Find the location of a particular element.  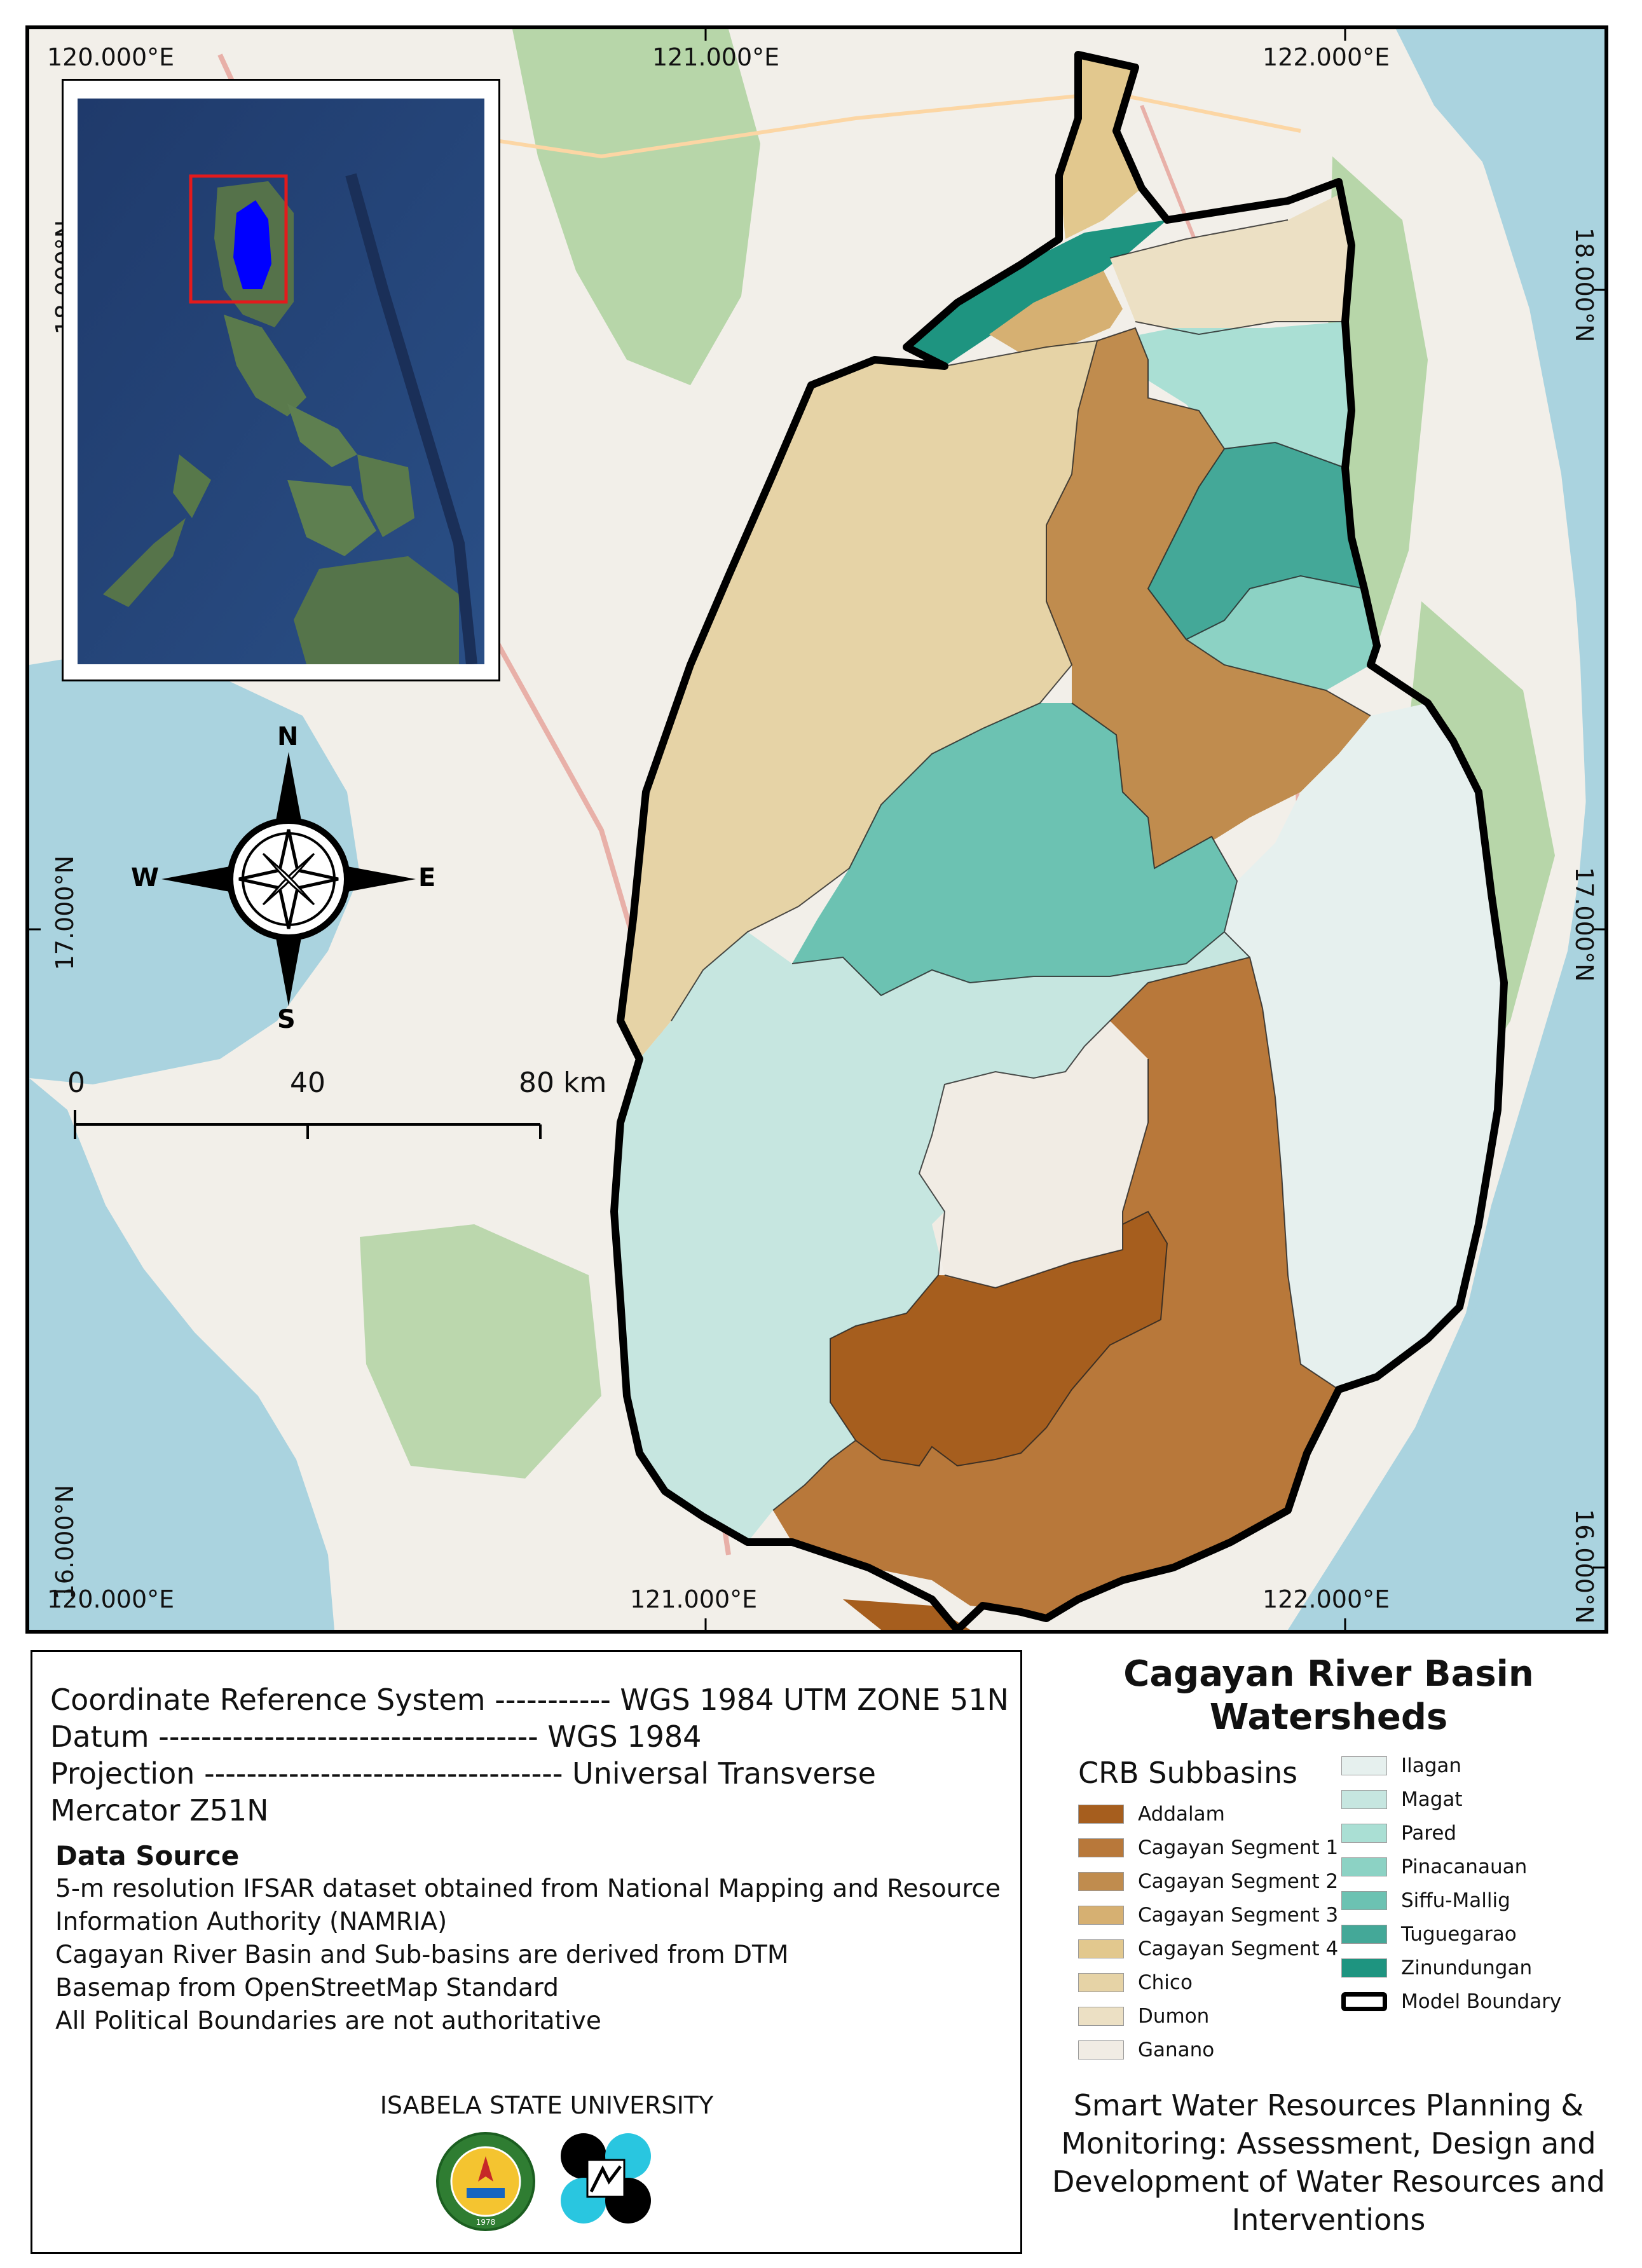

subbasin-zinundungan is located at coordinates (1037, 293).